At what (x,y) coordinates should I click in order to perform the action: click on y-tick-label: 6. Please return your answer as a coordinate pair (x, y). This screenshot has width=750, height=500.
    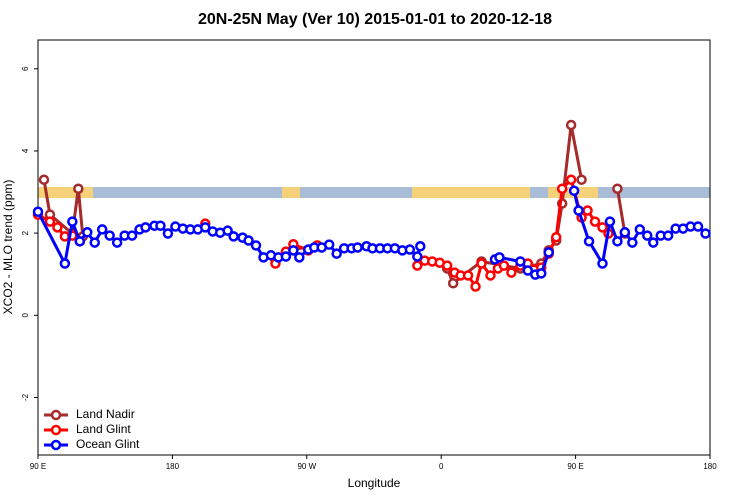
    Looking at the image, I should click on (25, 68).